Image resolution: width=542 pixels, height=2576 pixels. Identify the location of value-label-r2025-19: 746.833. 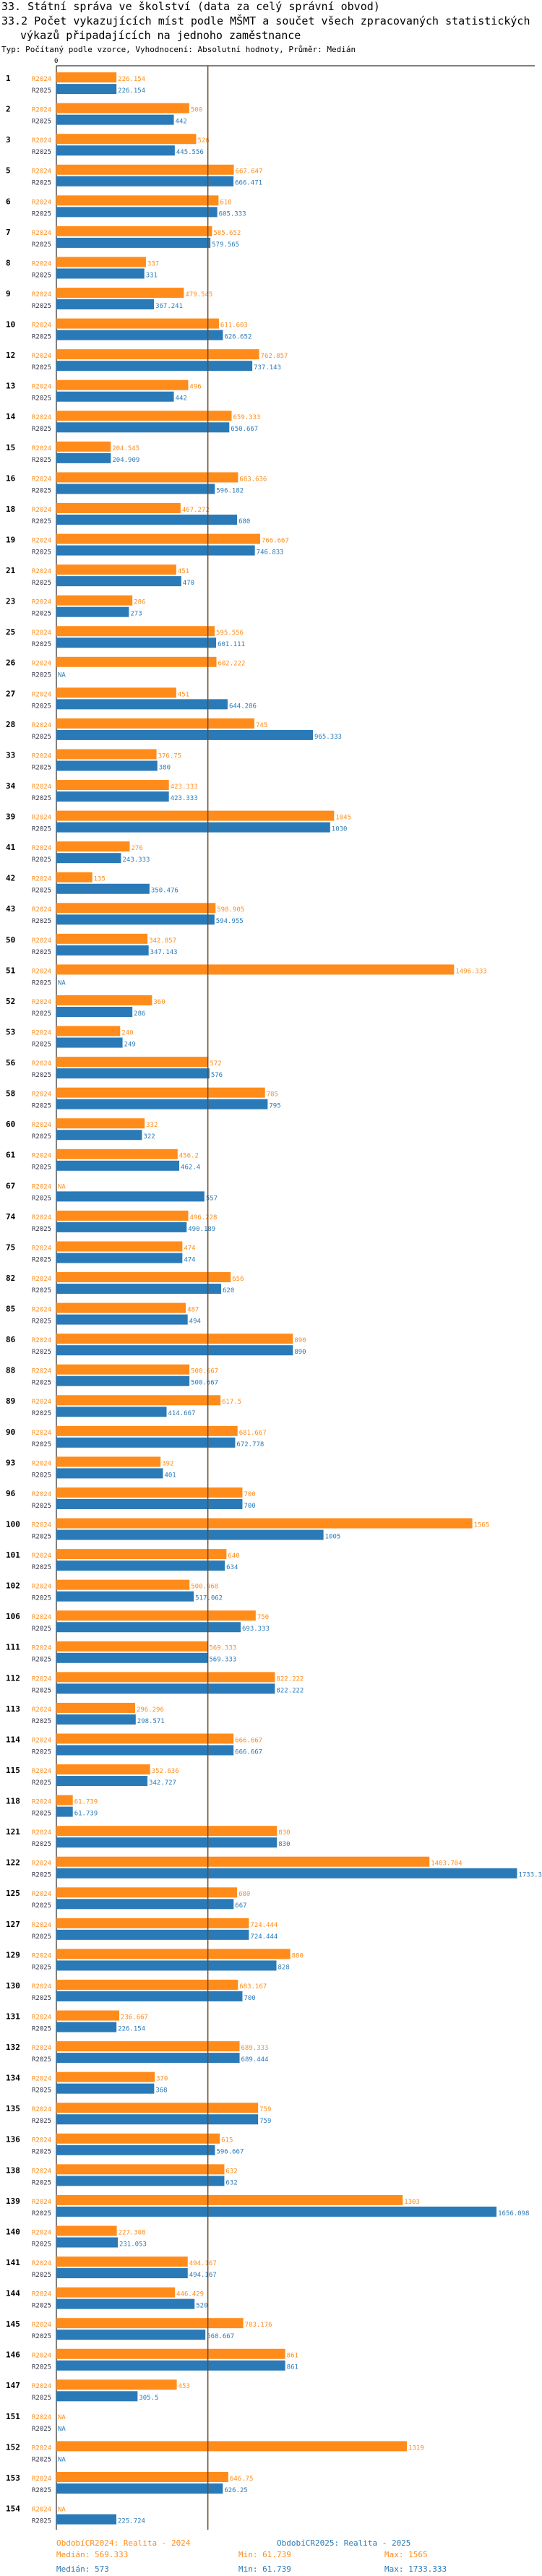
(270, 552).